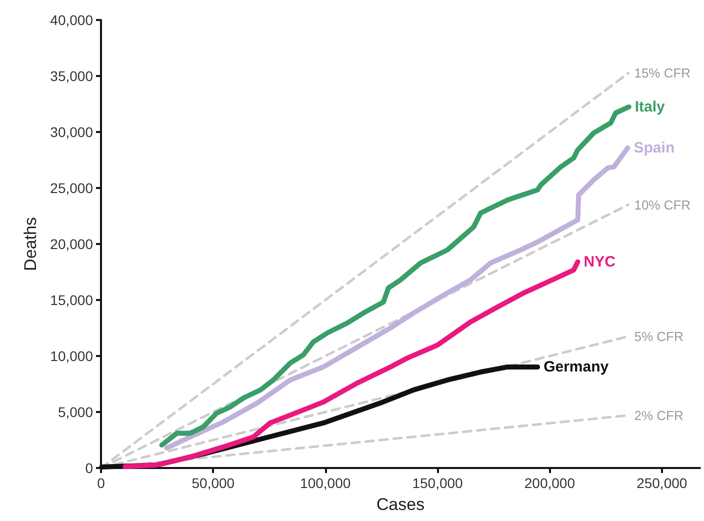  Describe the element at coordinates (400, 504) in the screenshot. I see `x-axis-title: Cases` at that location.